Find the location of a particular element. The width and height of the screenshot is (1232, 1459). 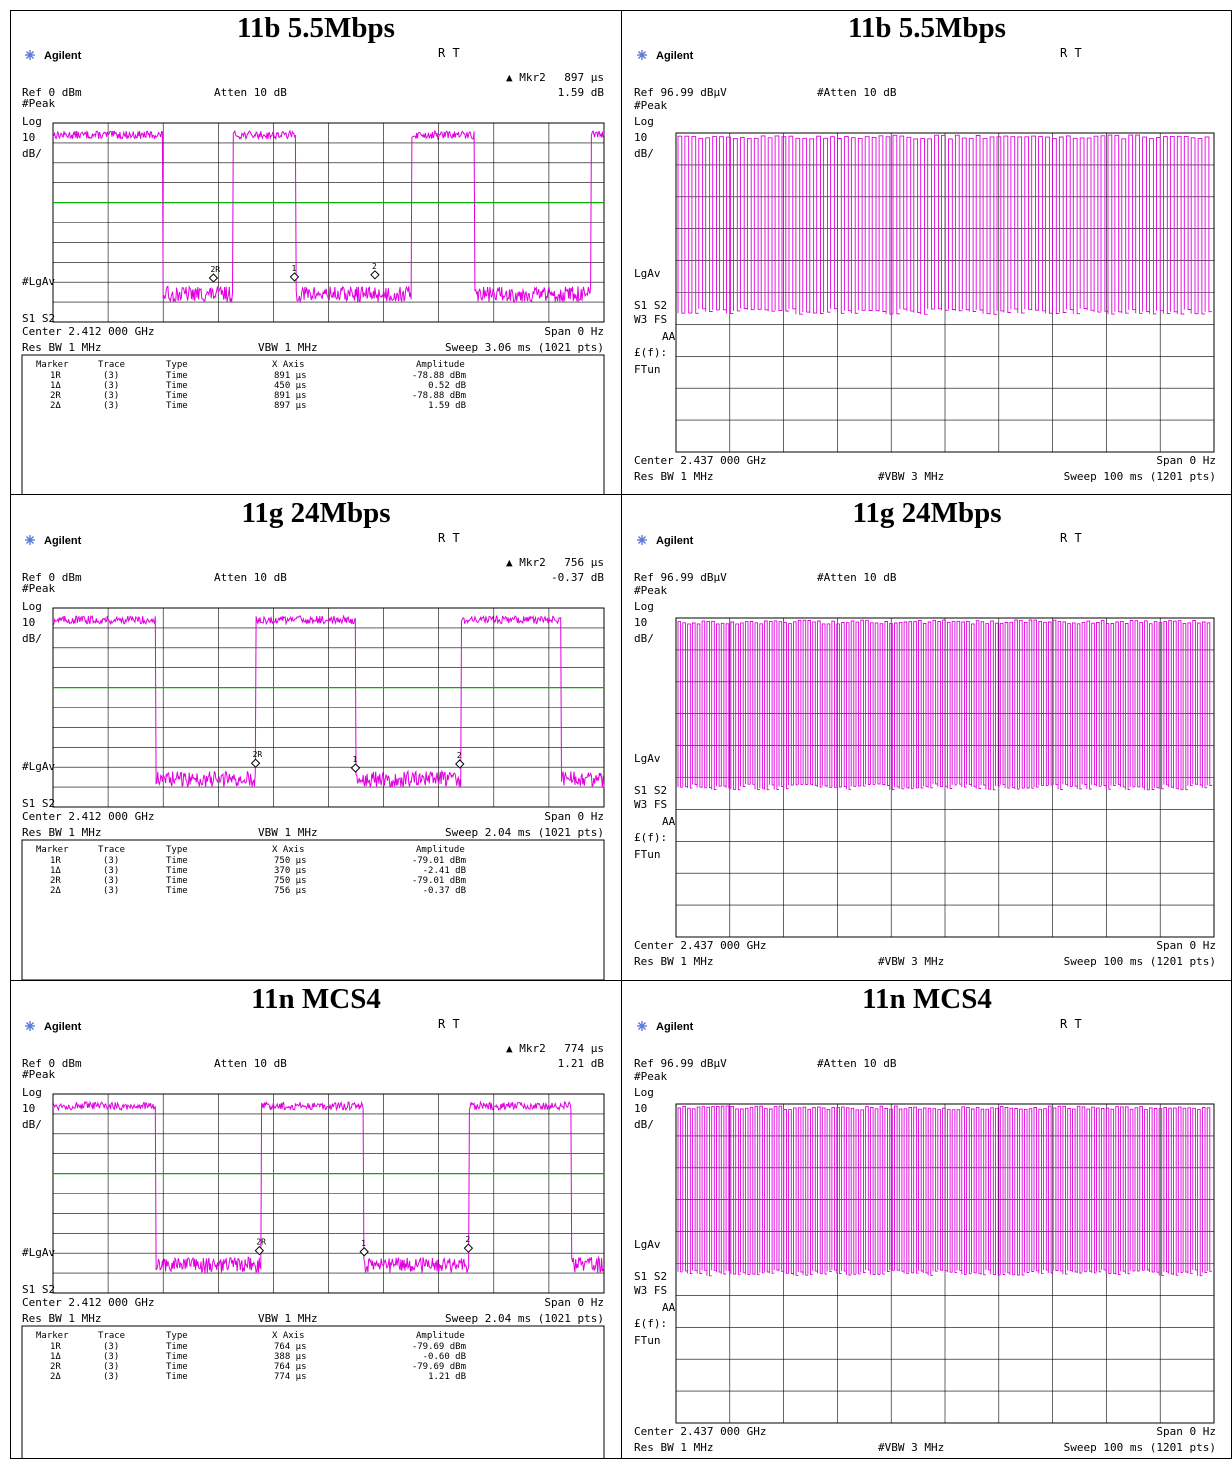

marker-table-header: Marker is located at coordinates (52, 850).